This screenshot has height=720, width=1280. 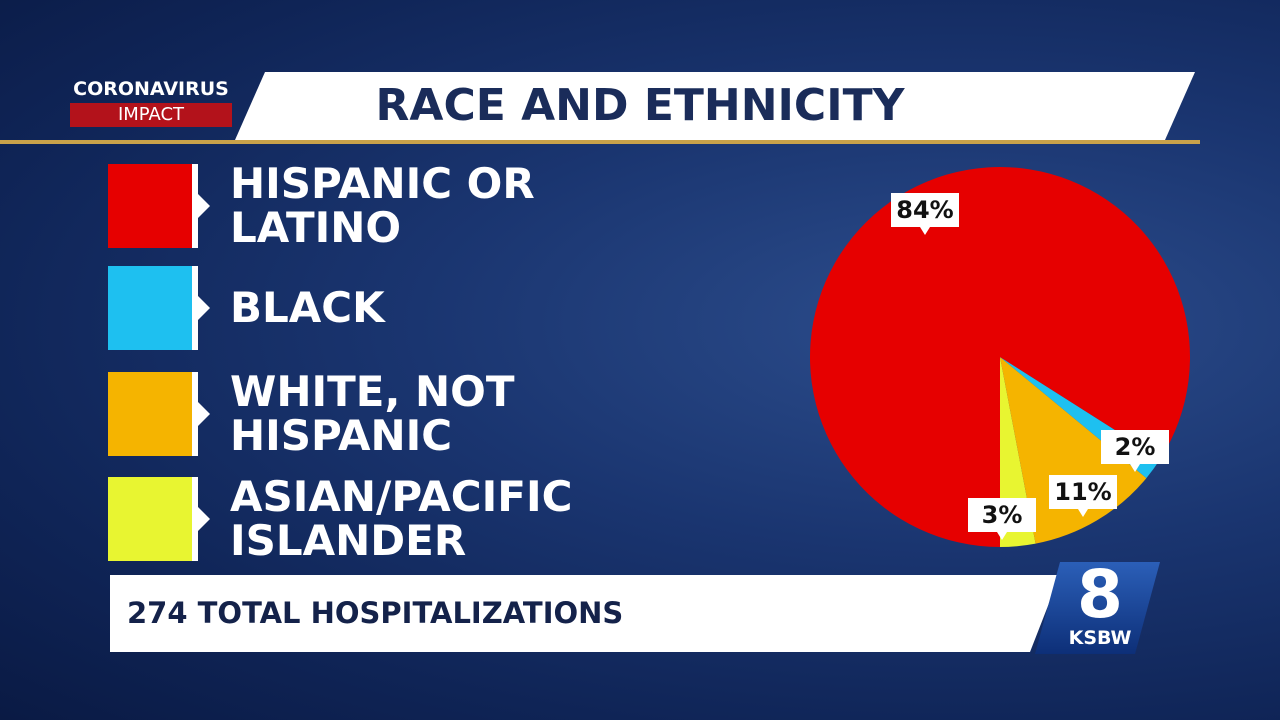 I want to click on data-label: 84%, so click(x=924, y=210).